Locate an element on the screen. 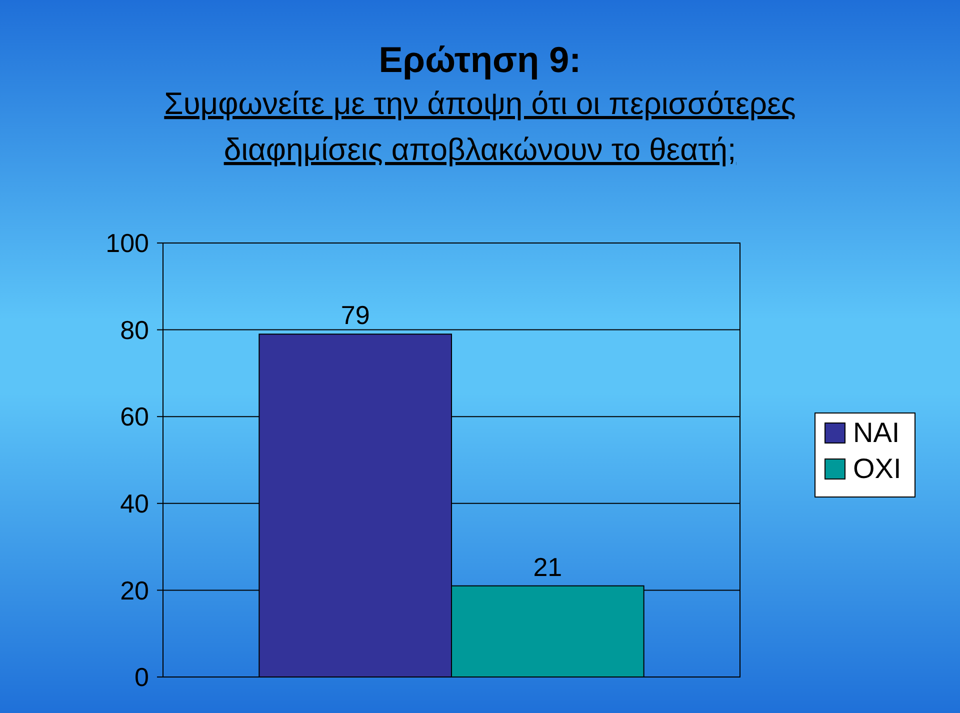 Image resolution: width=960 pixels, height=713 pixels. data-label: 79 is located at coordinates (355, 315).